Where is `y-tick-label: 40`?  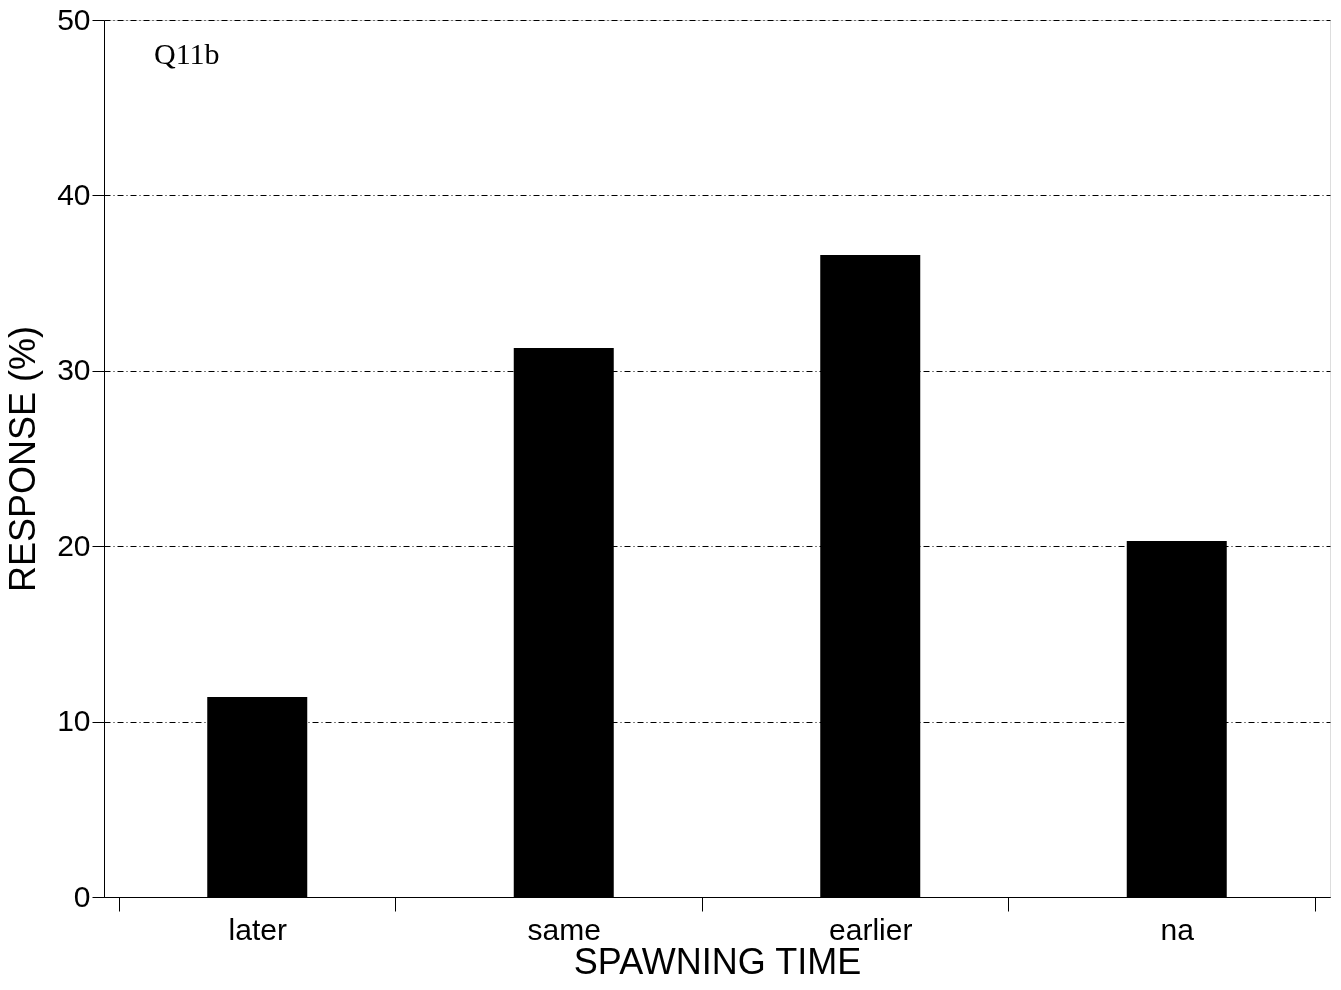 y-tick-label: 40 is located at coordinates (74, 194).